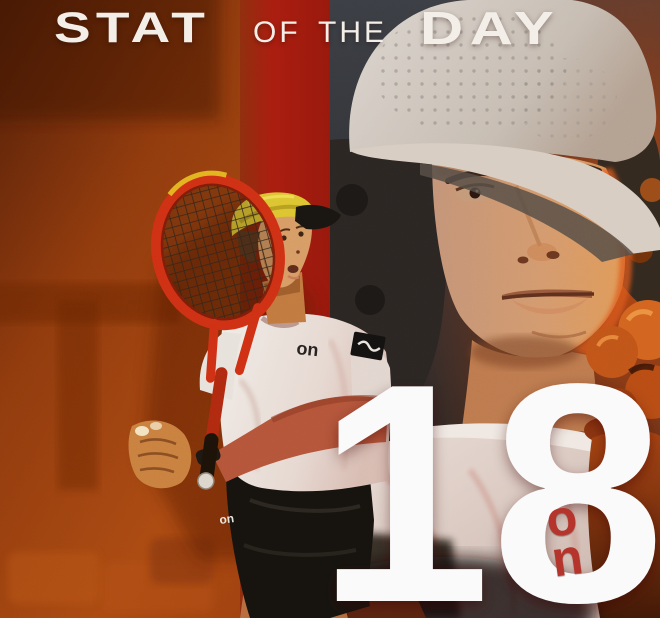 Image resolution: width=660 pixels, height=618 pixels. Describe the element at coordinates (132, 28) in the screenshot. I see `title-word-stat: STAT` at that location.